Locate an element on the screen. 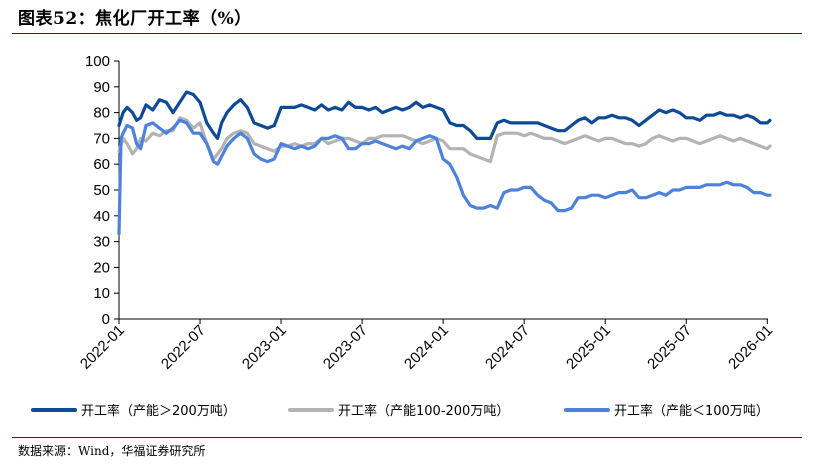 This screenshot has height=464, width=820. x-tick-label: 2026-01 is located at coordinates (750, 347).